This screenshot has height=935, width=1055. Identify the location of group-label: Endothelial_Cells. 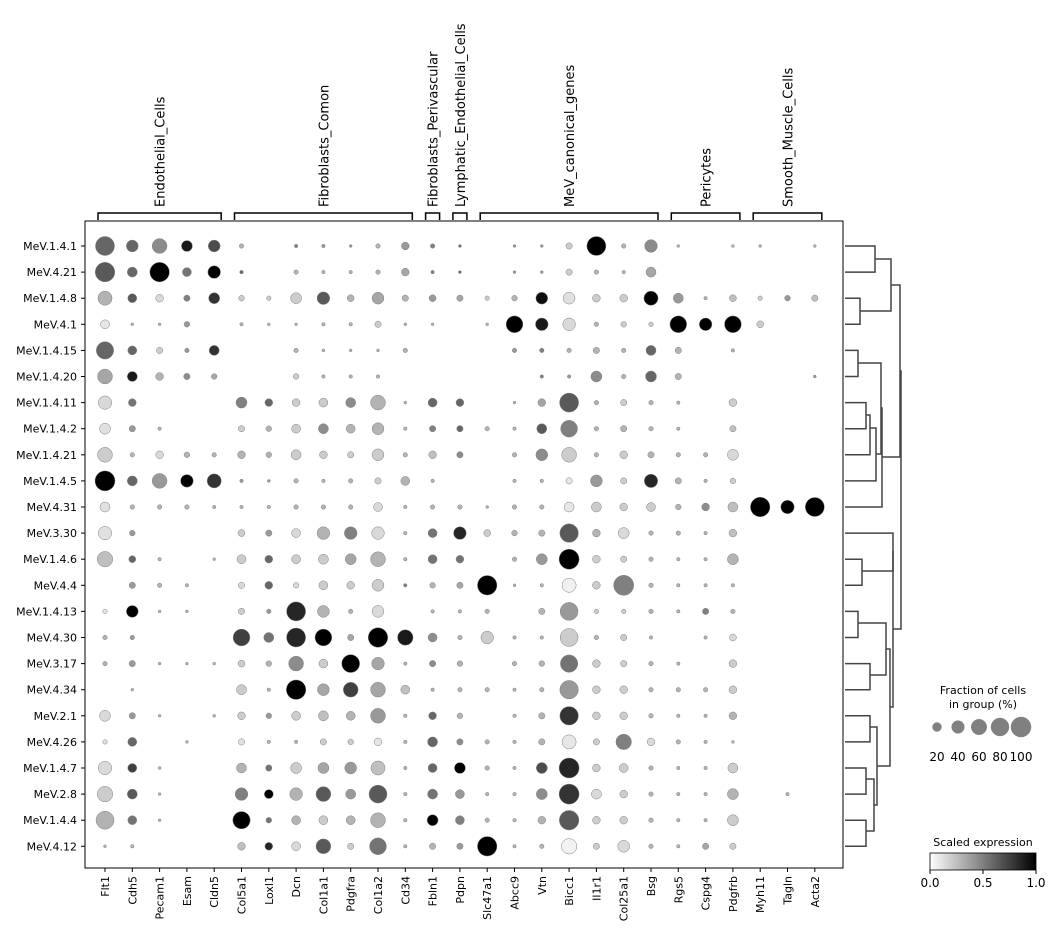
(161, 151).